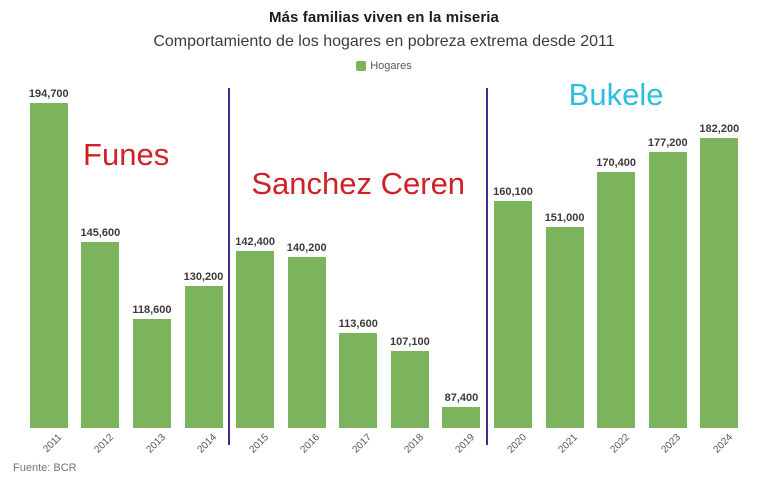  I want to click on bar-slot: 177,200 2023, so click(668, 270).